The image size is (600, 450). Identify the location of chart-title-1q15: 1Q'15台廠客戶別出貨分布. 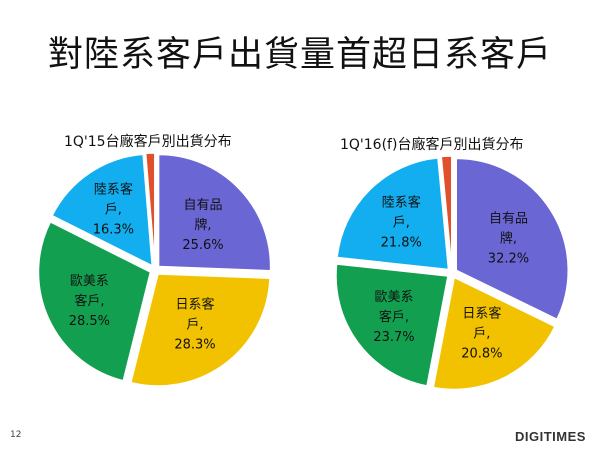
(148, 142).